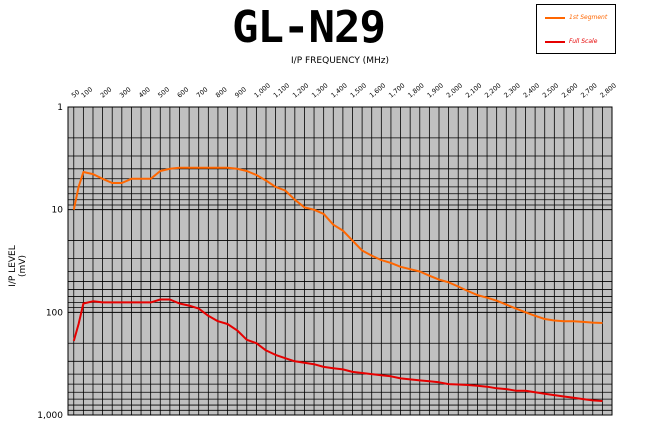  Describe the element at coordinates (54, 313) in the screenshot. I see `y-tick-label: 100` at that location.